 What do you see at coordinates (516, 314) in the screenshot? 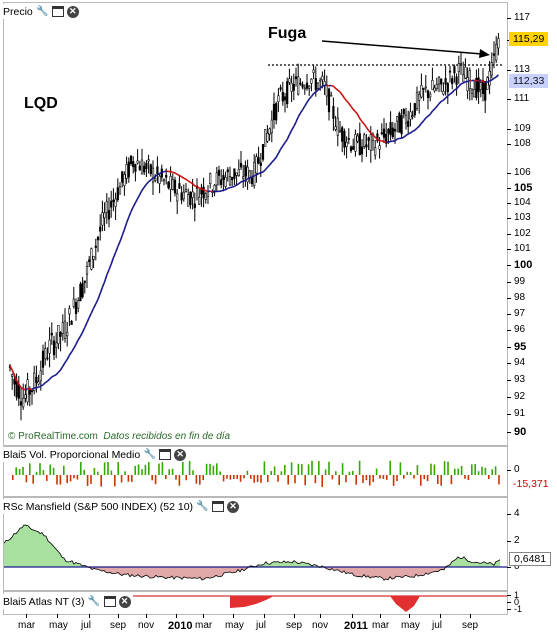
I see `price-axis-tick: 97` at bounding box center [516, 314].